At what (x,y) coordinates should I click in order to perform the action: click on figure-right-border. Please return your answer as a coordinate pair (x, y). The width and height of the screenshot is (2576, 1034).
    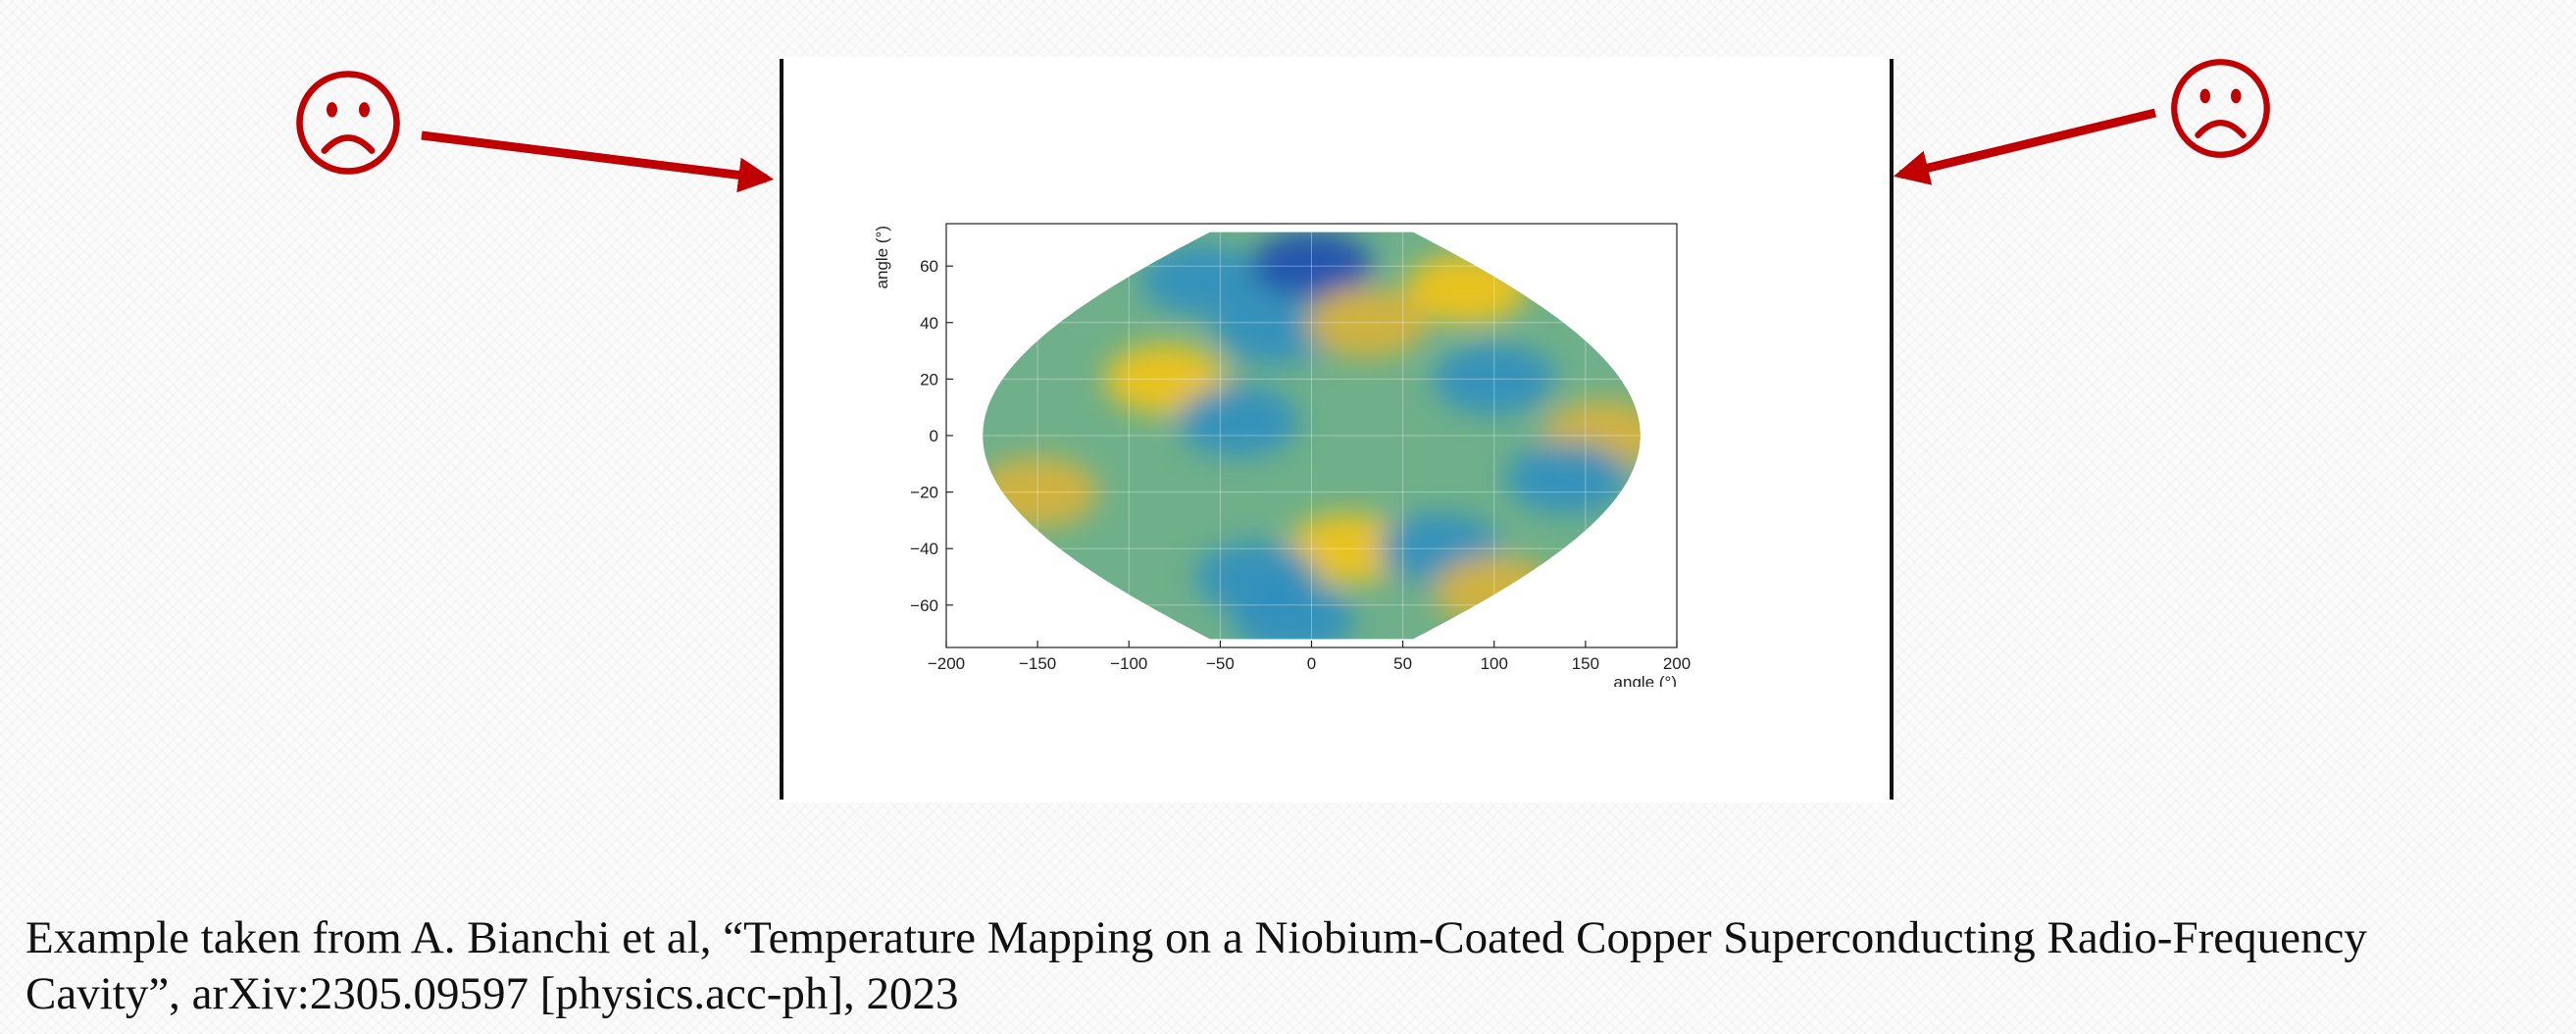
    Looking at the image, I should click on (1892, 429).